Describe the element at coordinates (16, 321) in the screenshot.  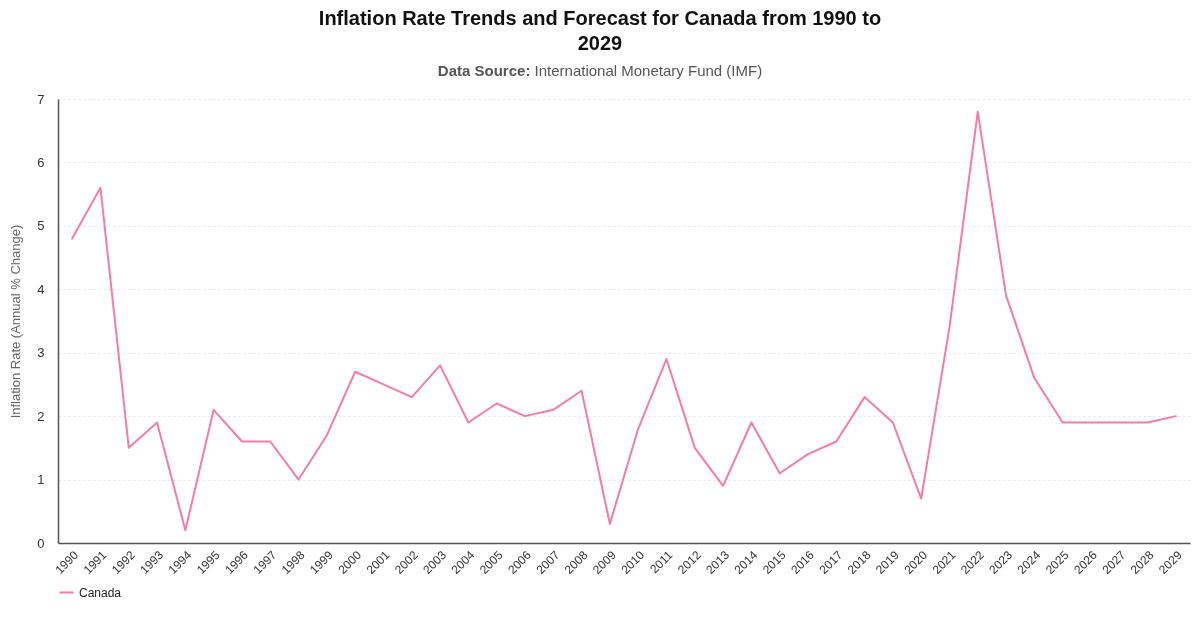
I see `y-axis-title: Inflation Rate (Annual % Change)` at that location.